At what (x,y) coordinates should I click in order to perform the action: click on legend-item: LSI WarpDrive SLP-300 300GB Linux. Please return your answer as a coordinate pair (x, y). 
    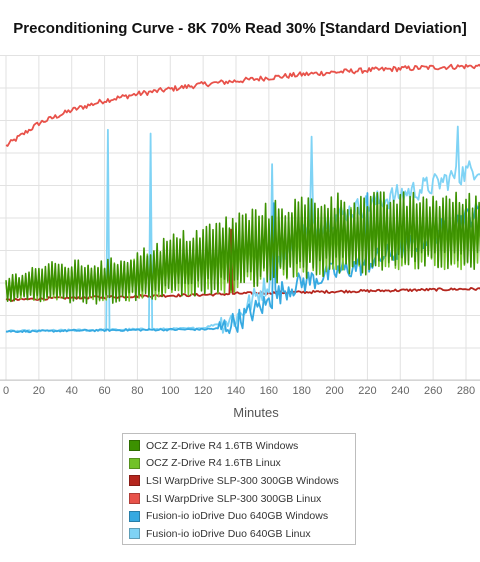
    Looking at the image, I should click on (239, 499).